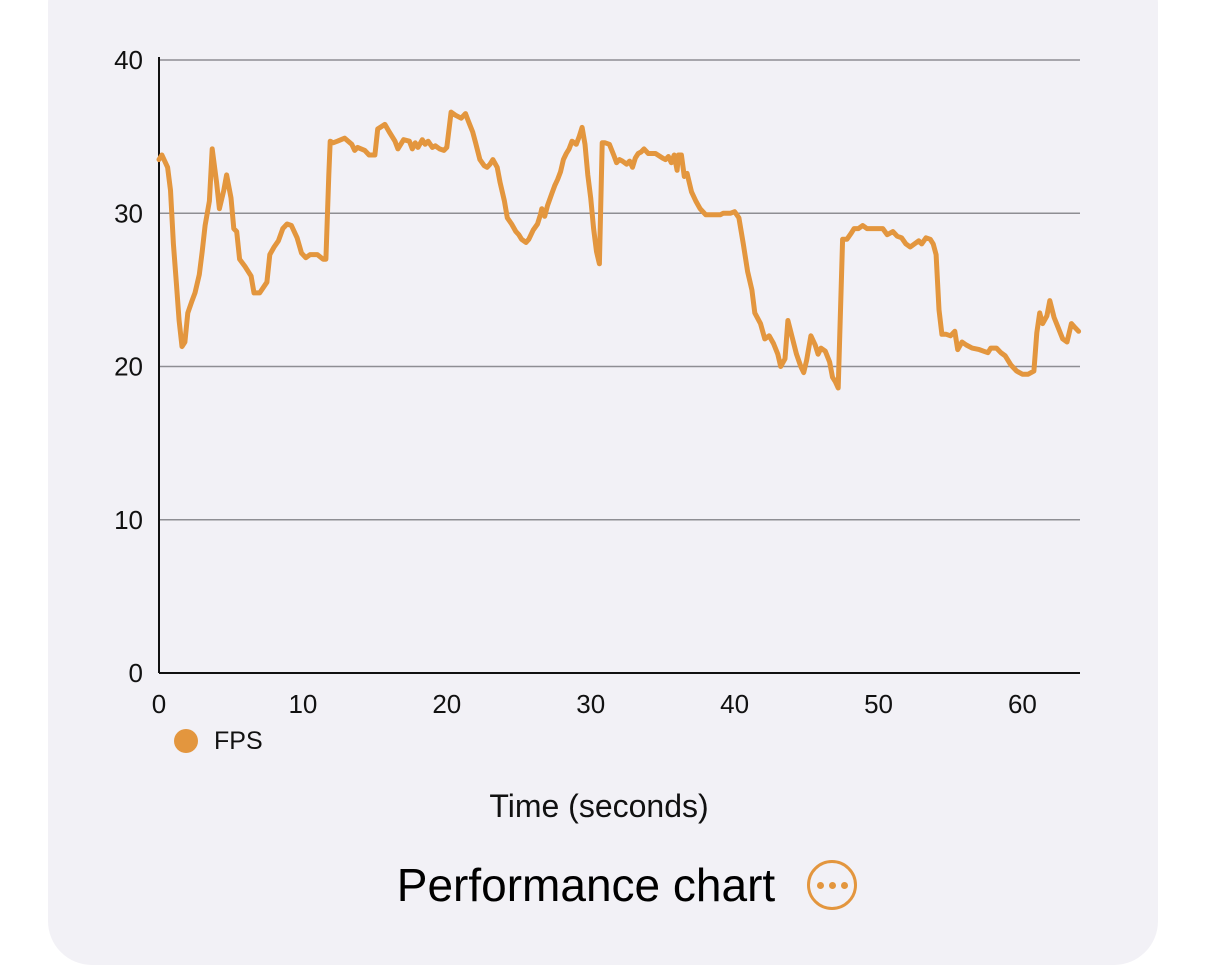  Describe the element at coordinates (128, 60) in the screenshot. I see `y-tick-label: 40` at that location.